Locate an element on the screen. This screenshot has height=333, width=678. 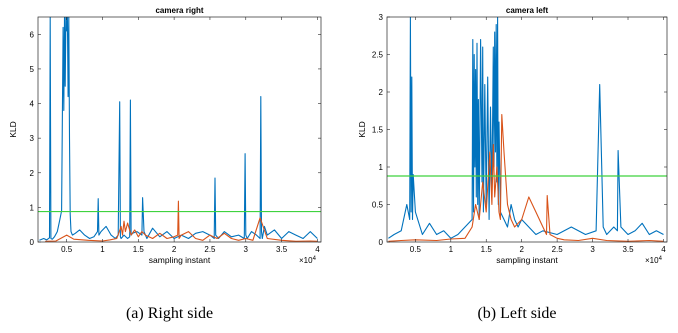
panel-caption: (b) Left side is located at coordinates (516, 313).